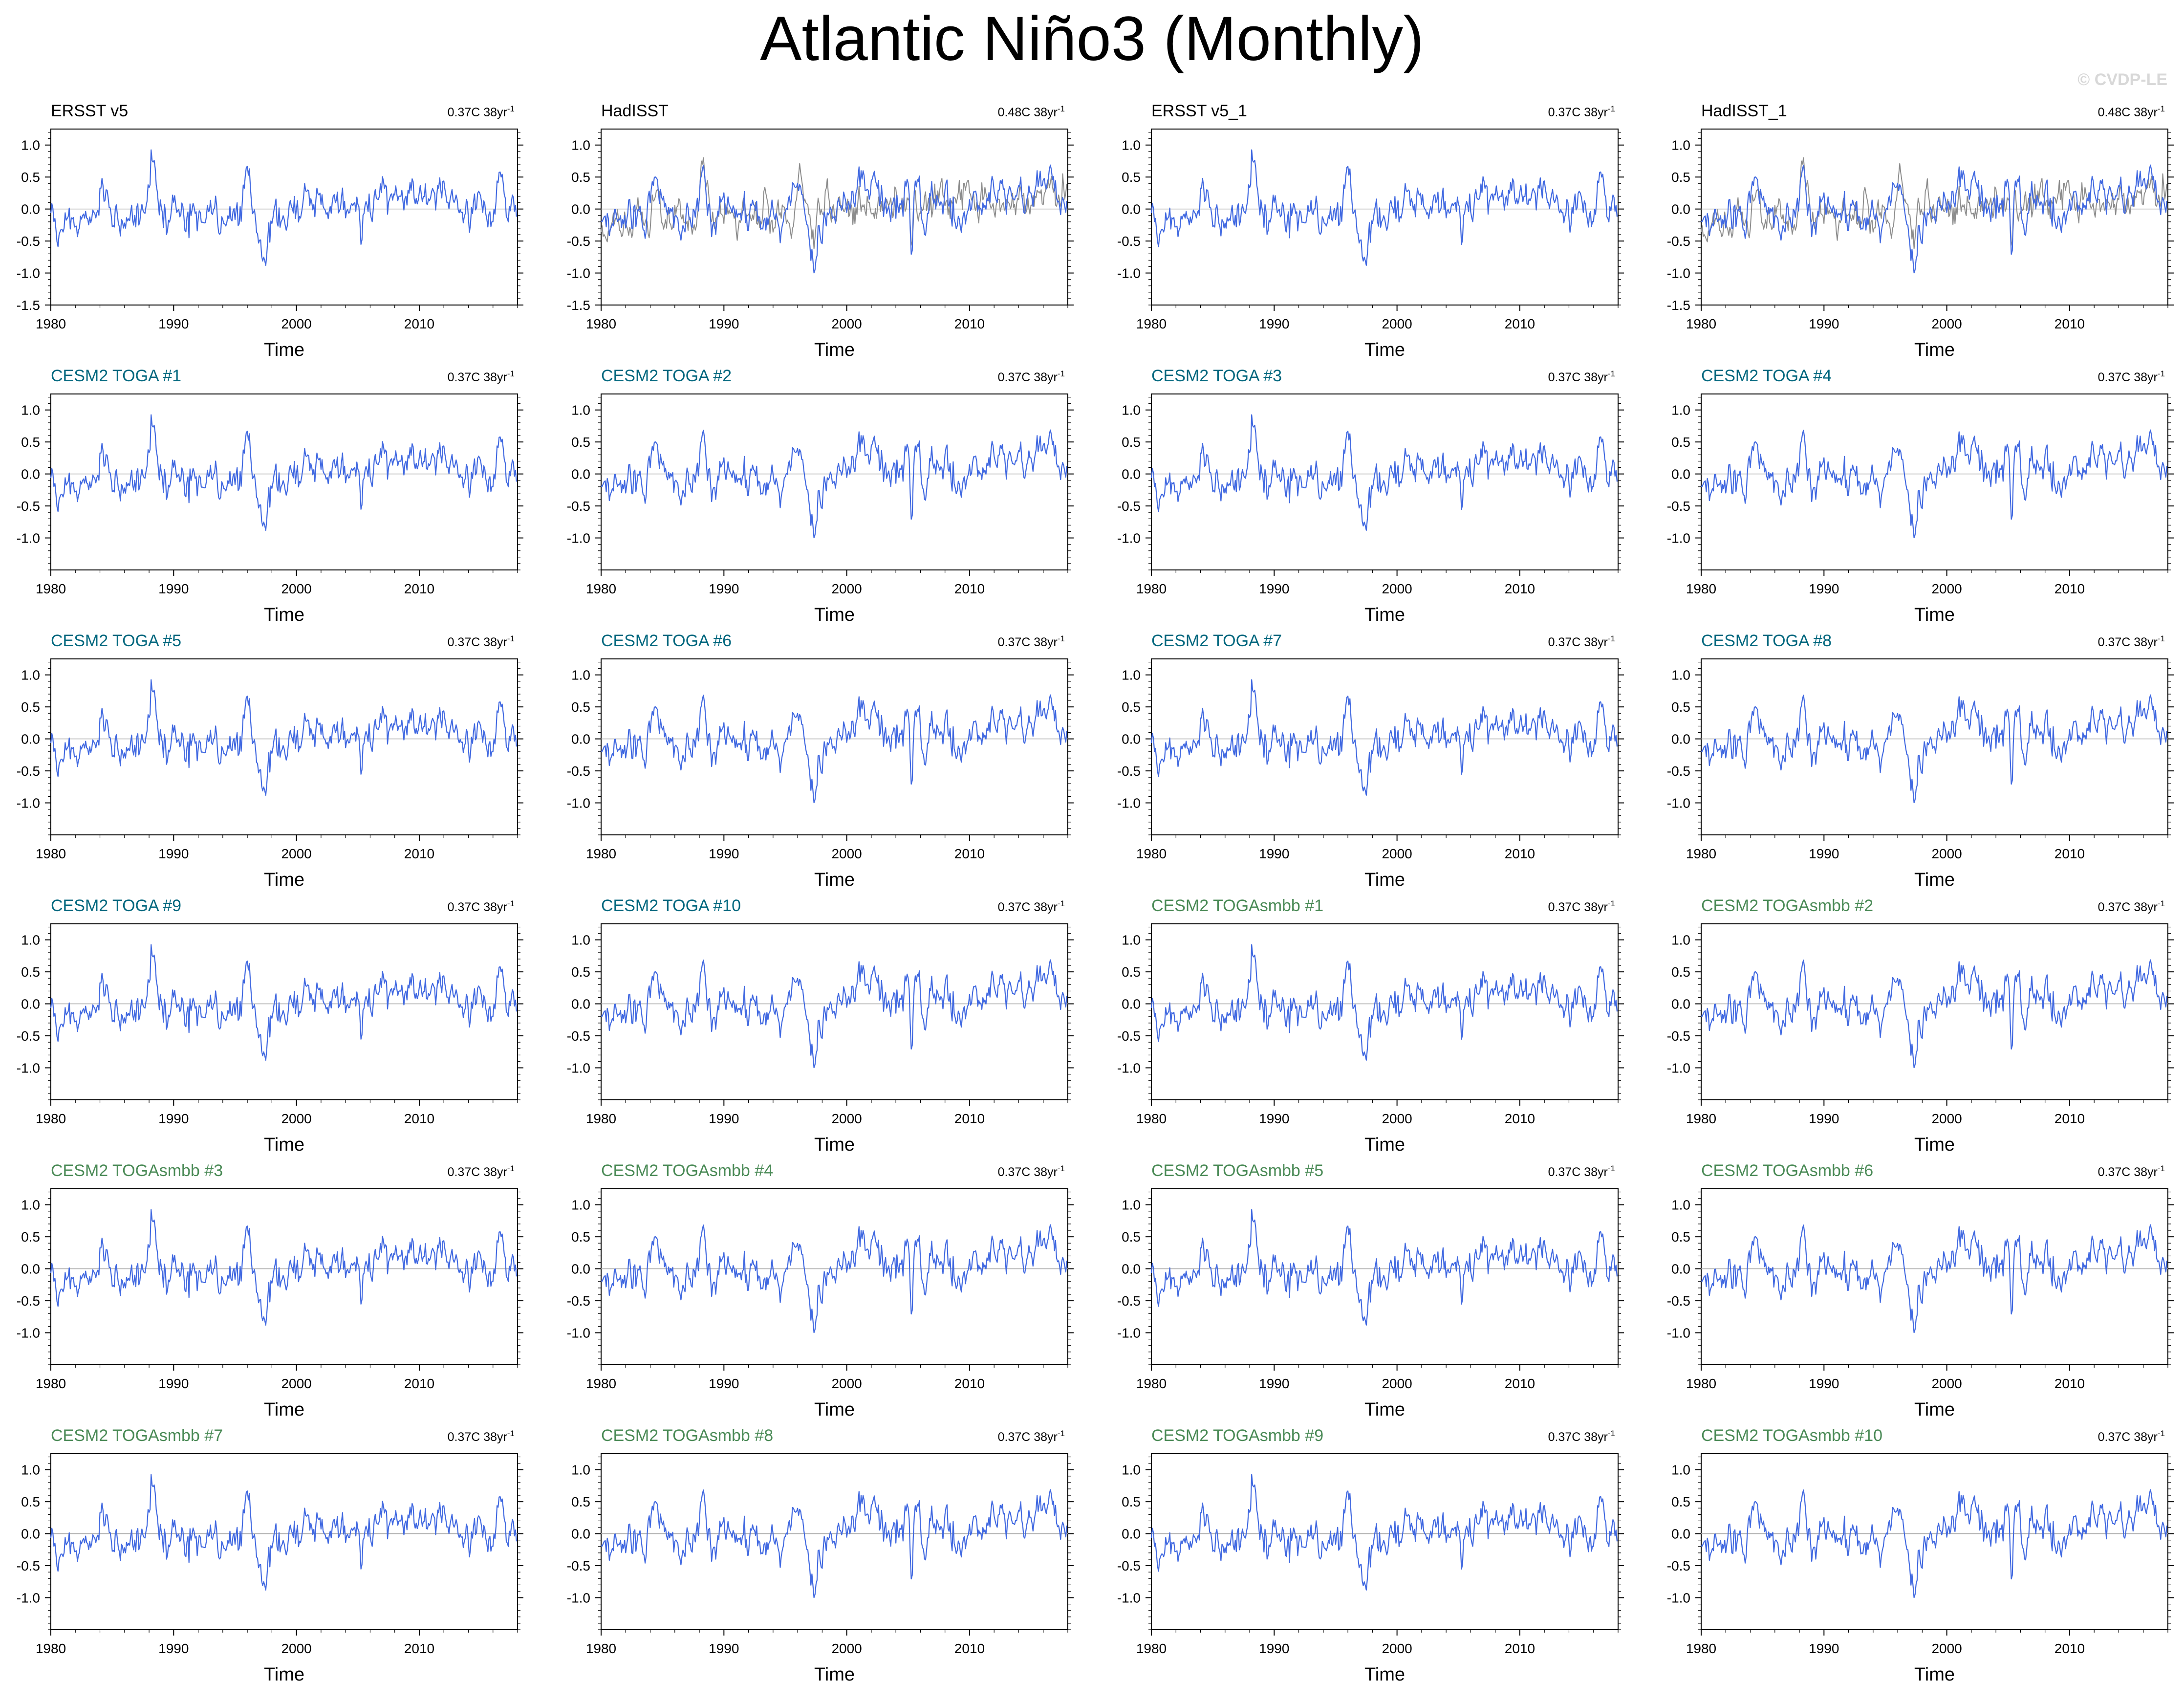 This screenshot has width=2184, height=1703. Describe the element at coordinates (834, 203) in the screenshot. I see `obs-series-line` at that location.